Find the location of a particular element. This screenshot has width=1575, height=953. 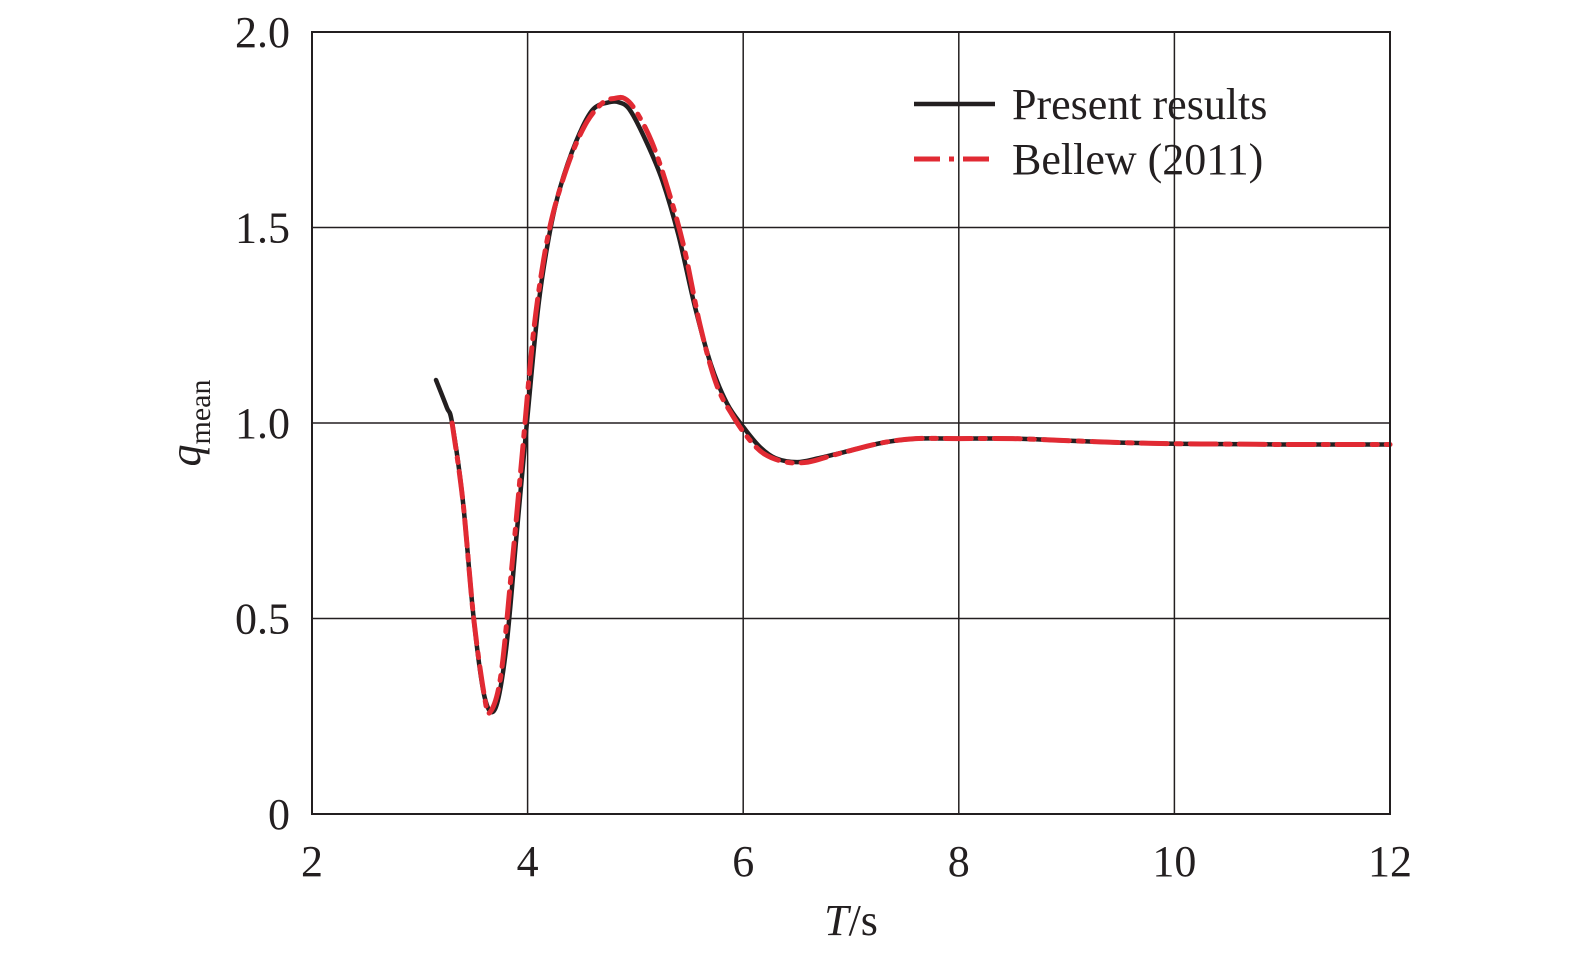

x-tick-label: 6 is located at coordinates (743, 861).